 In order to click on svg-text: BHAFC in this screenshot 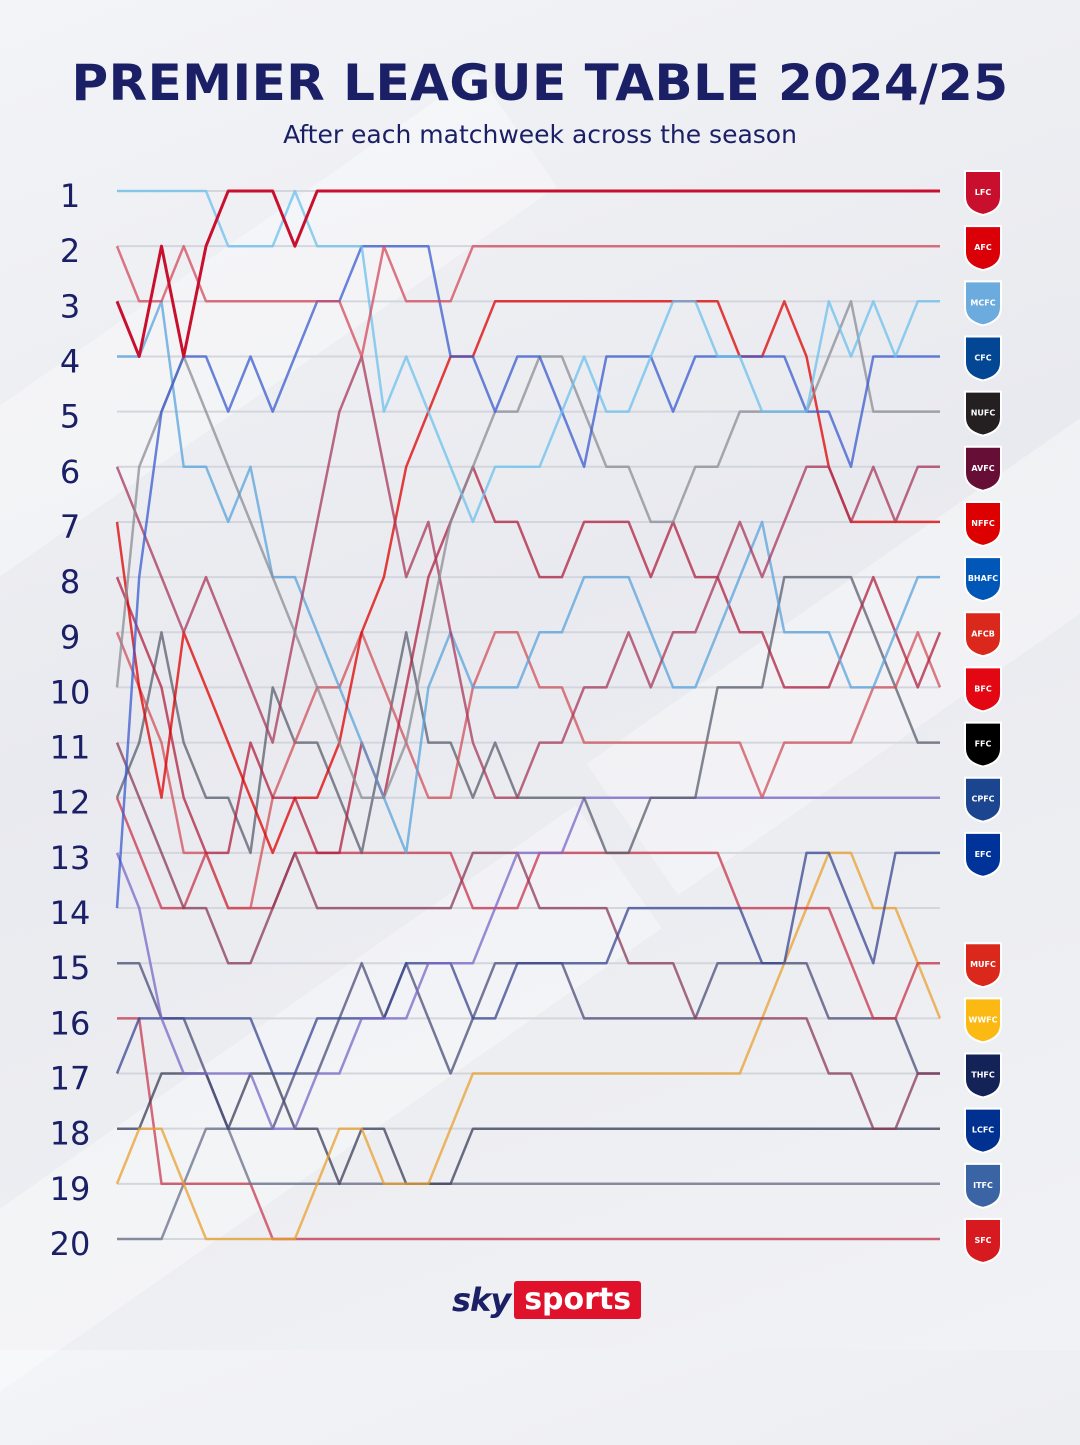, I will do `click(983, 578)`.